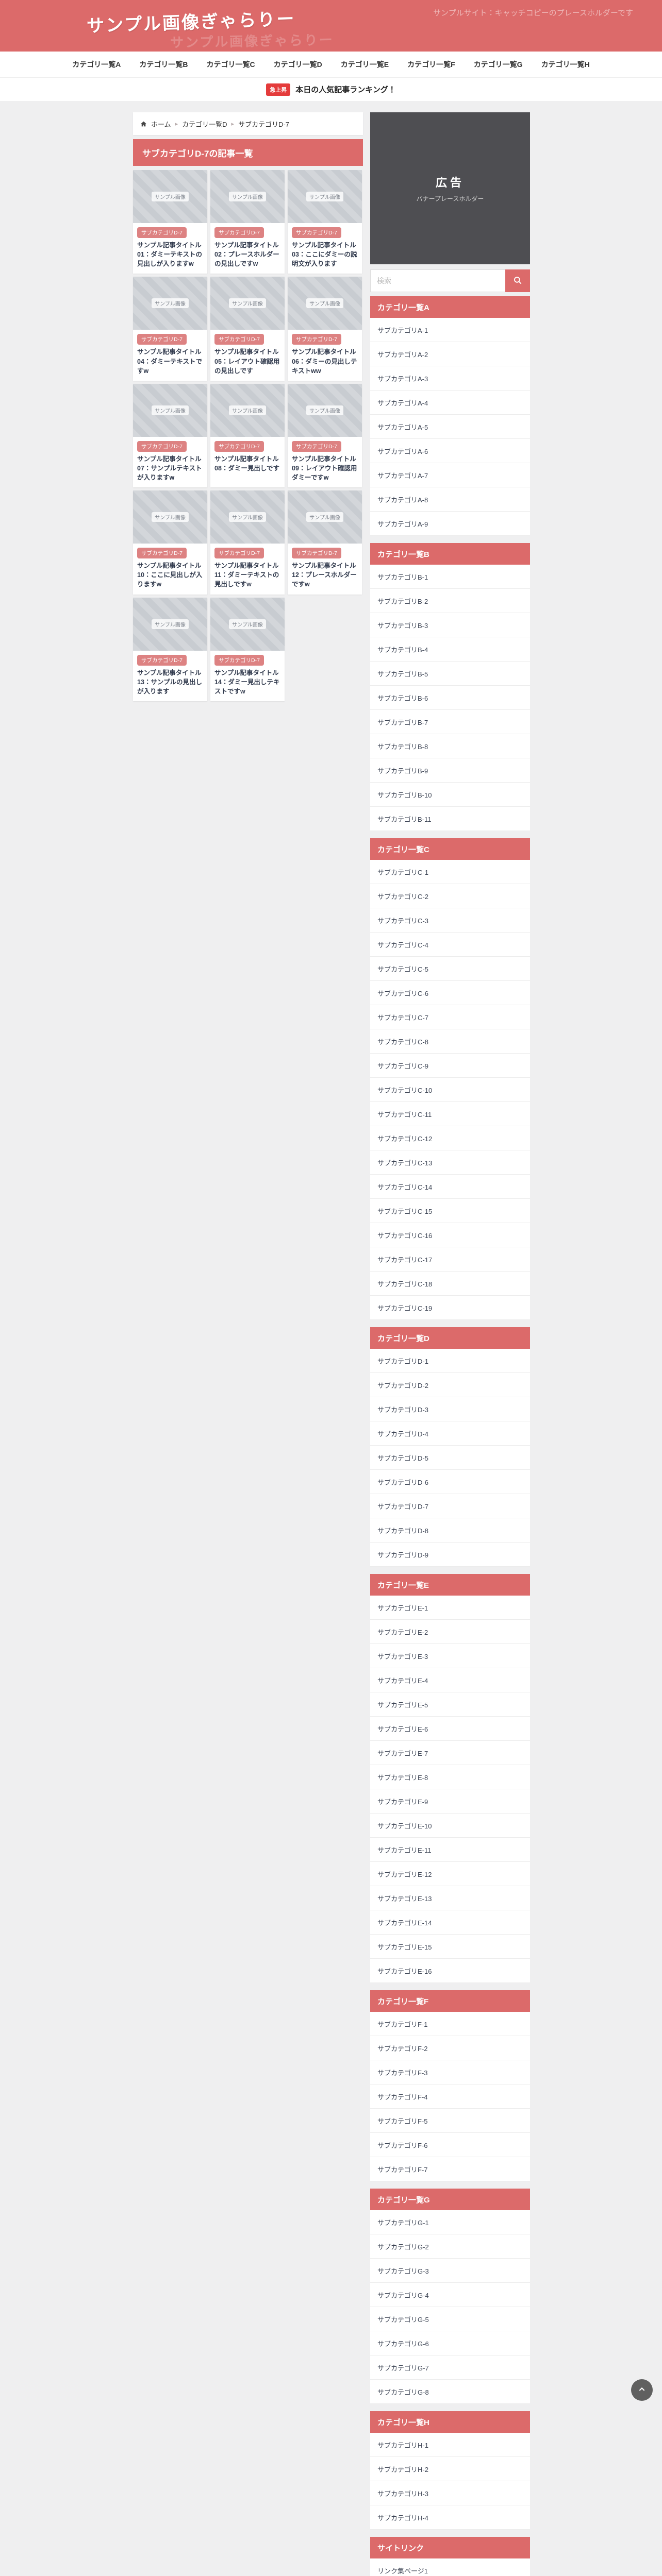  I want to click on nav-item: カテゴリ一覧H, so click(565, 64).